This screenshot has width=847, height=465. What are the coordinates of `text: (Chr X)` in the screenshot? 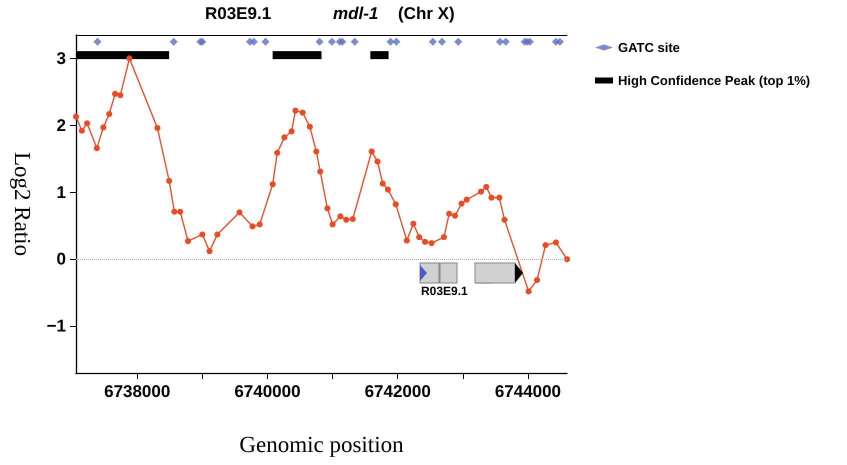 It's located at (426, 14).